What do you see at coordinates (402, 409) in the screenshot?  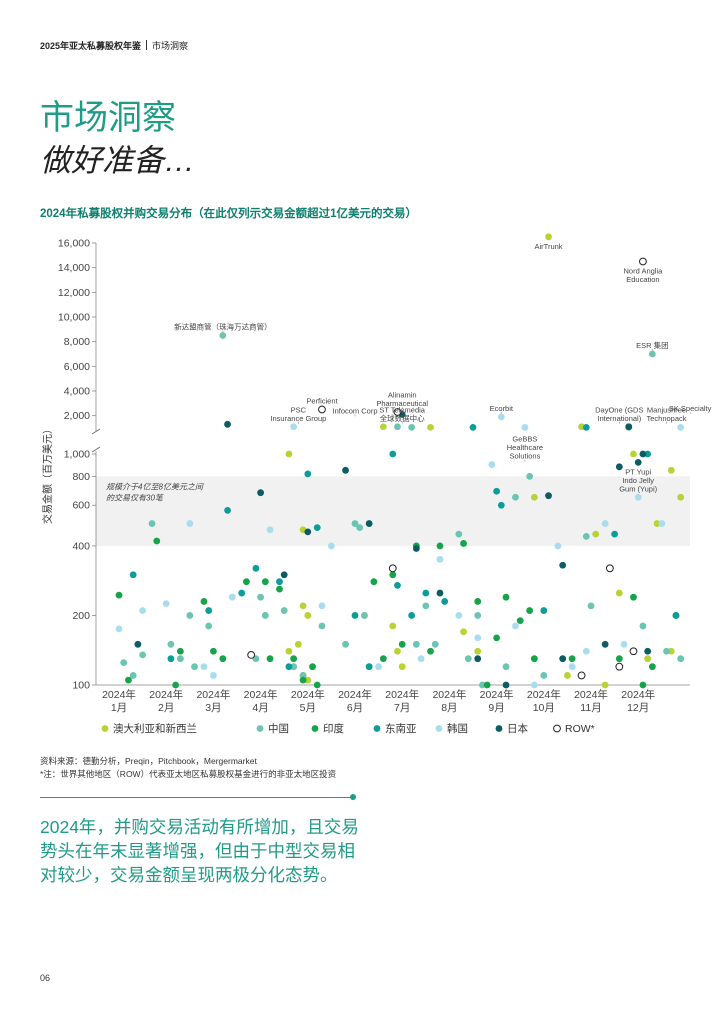 I see `deal-annotation: ST Telemedia` at bounding box center [402, 409].